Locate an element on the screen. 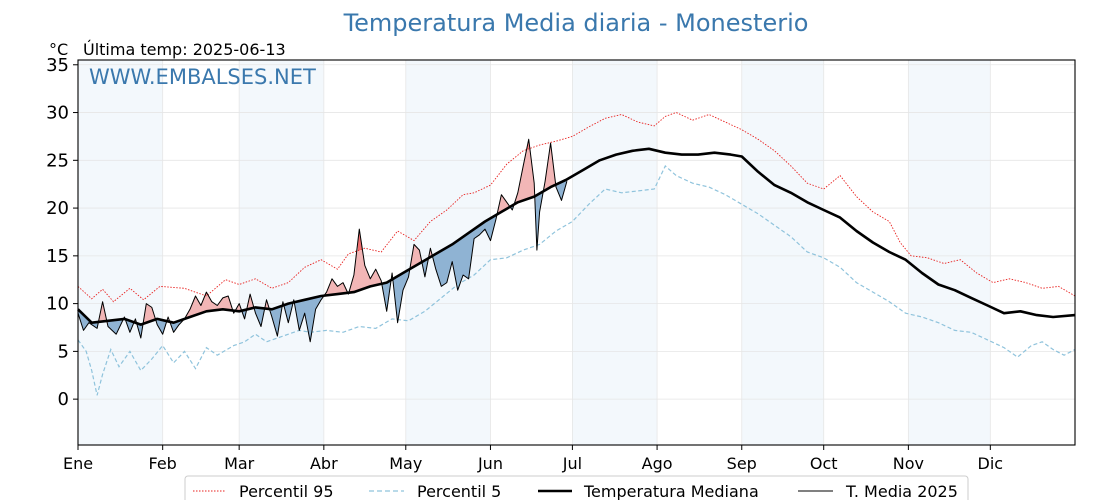 The width and height of the screenshot is (1120, 500). legend-p95-label: Percentil 95 is located at coordinates (286, 491).